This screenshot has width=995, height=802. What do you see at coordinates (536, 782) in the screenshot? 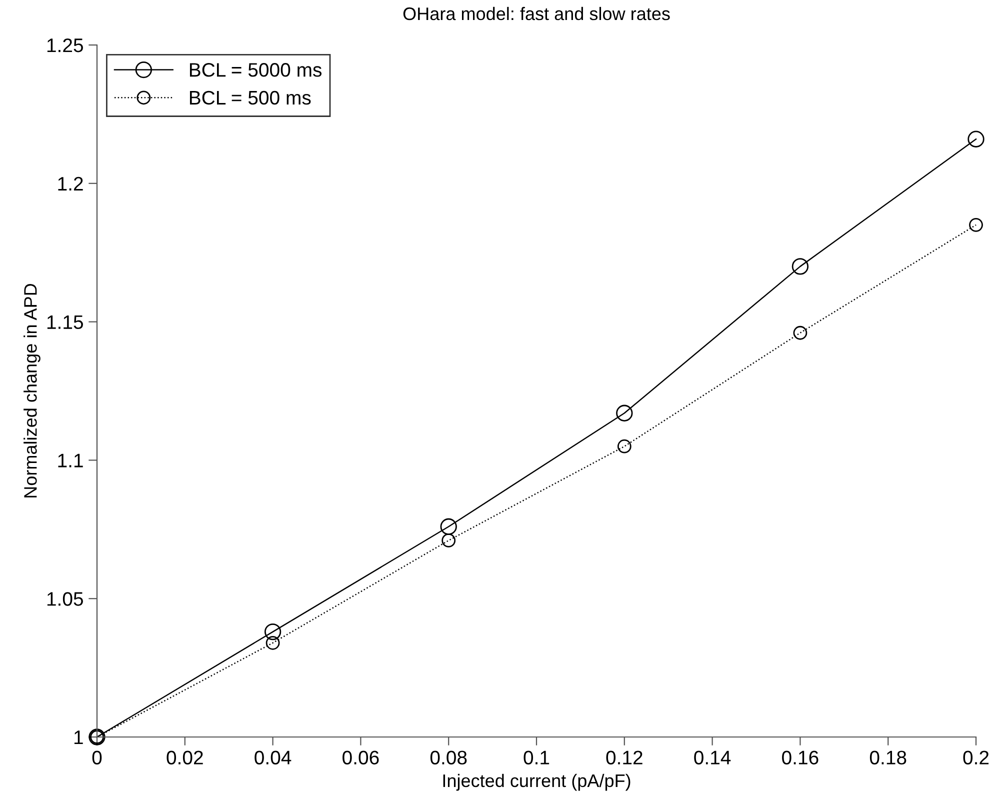
I see `x-axis-title: Injected current (pA/pF)` at bounding box center [536, 782].